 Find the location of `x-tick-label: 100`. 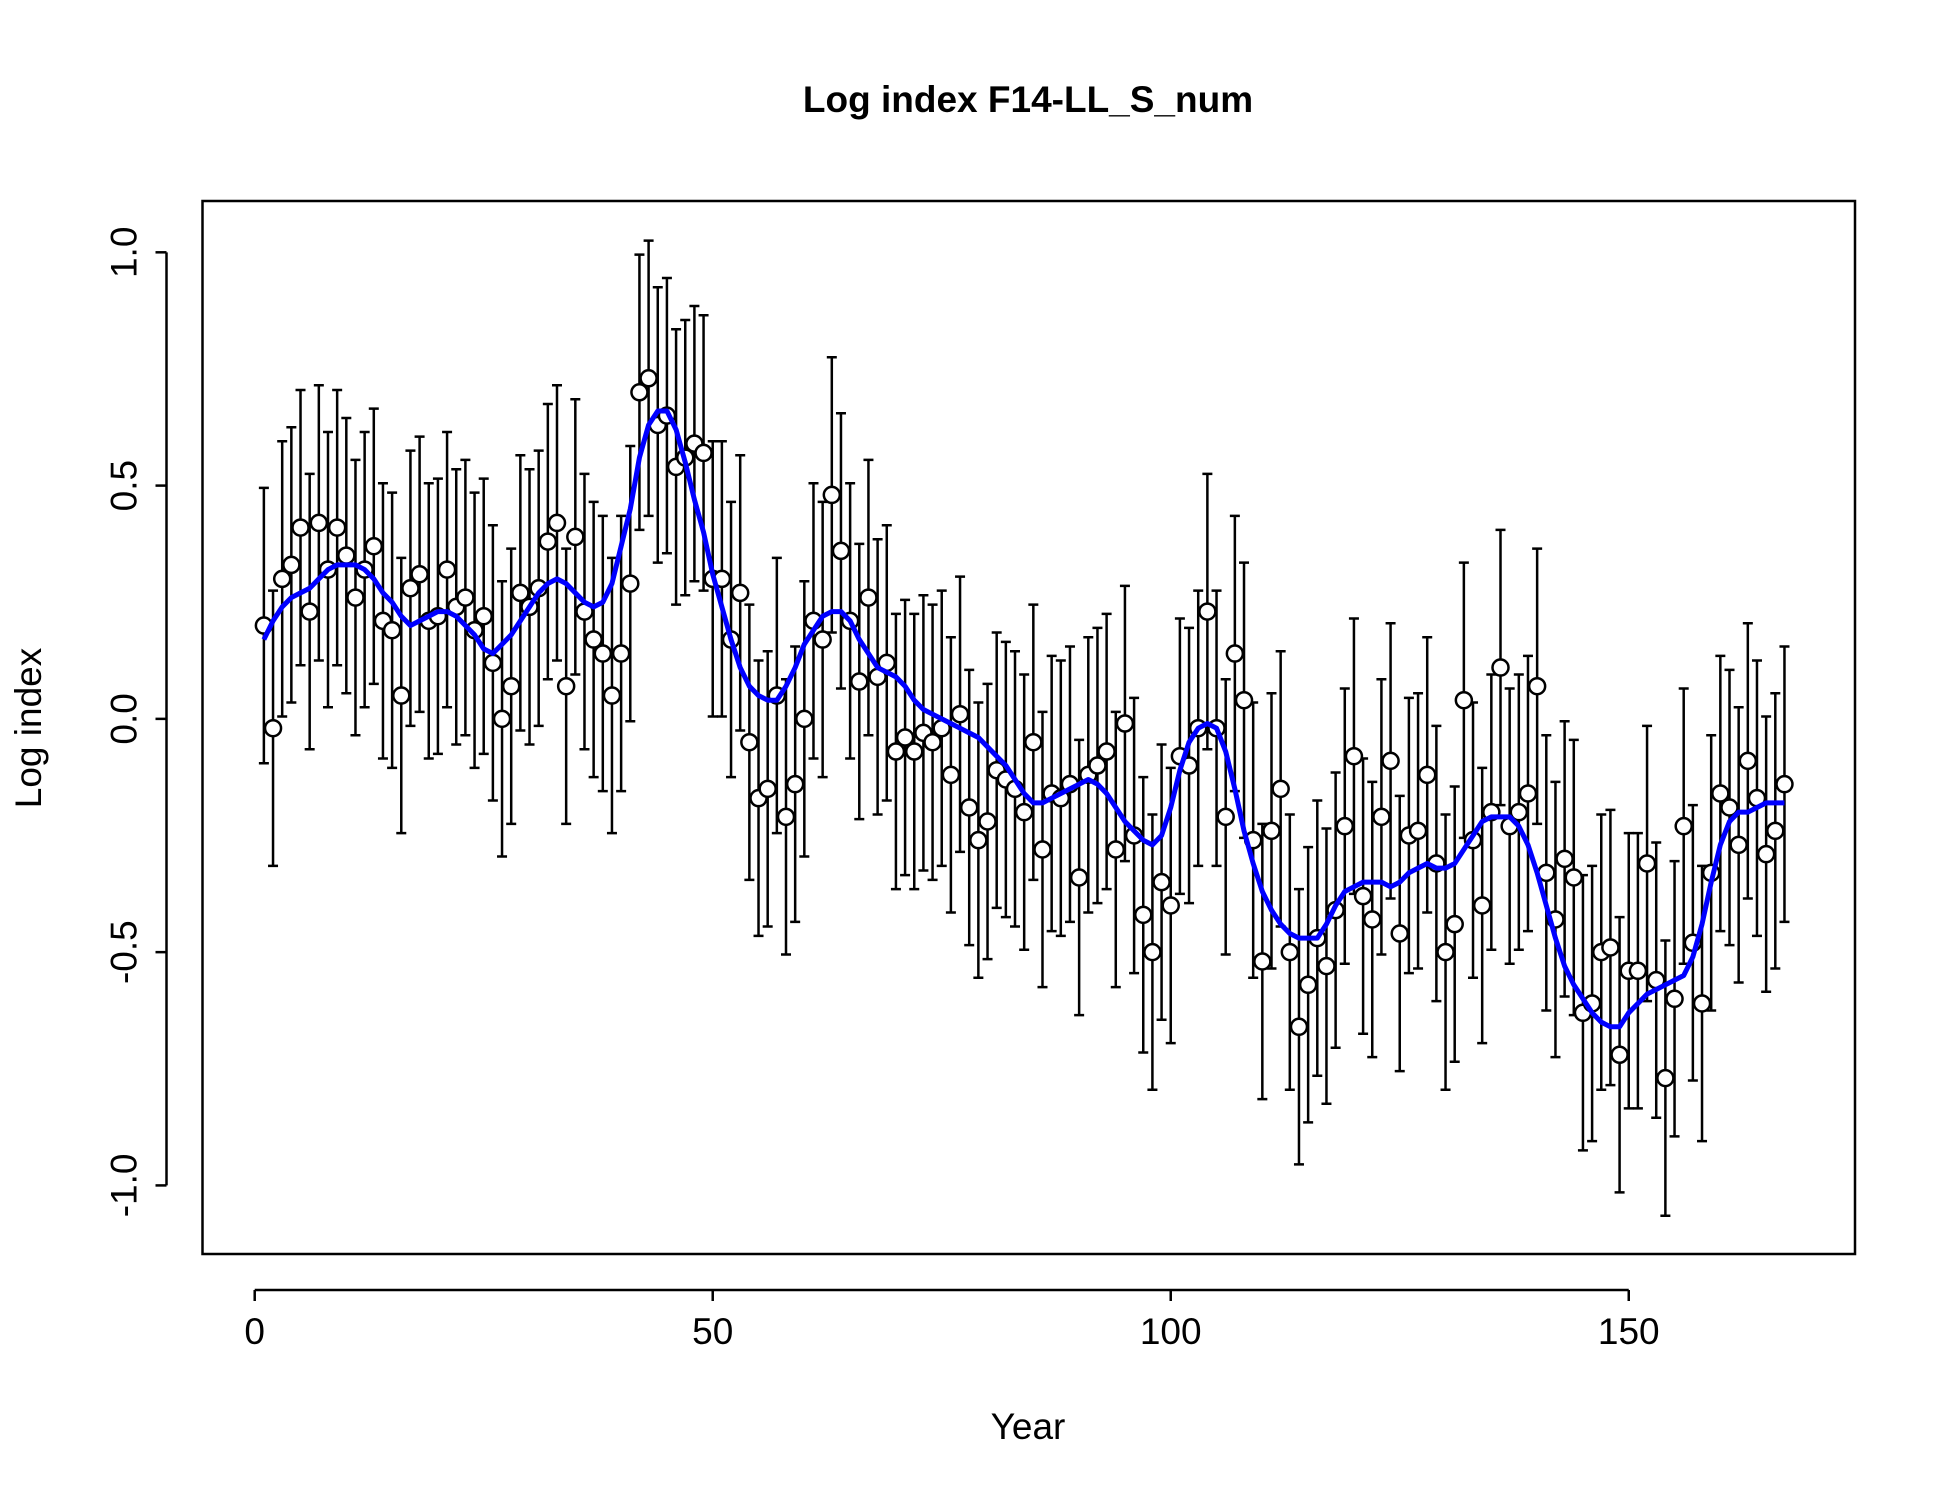

x-tick-label: 100 is located at coordinates (1171, 1331).